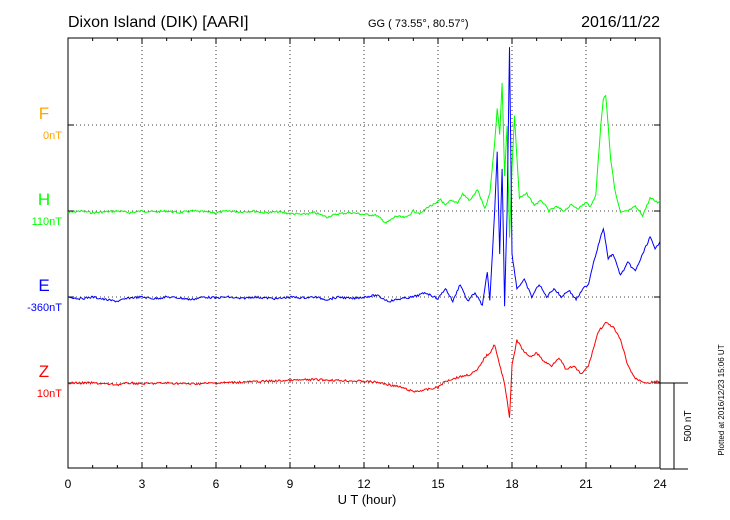 The width and height of the screenshot is (730, 520). I want to click on channel-offset: -360nT, so click(44, 308).